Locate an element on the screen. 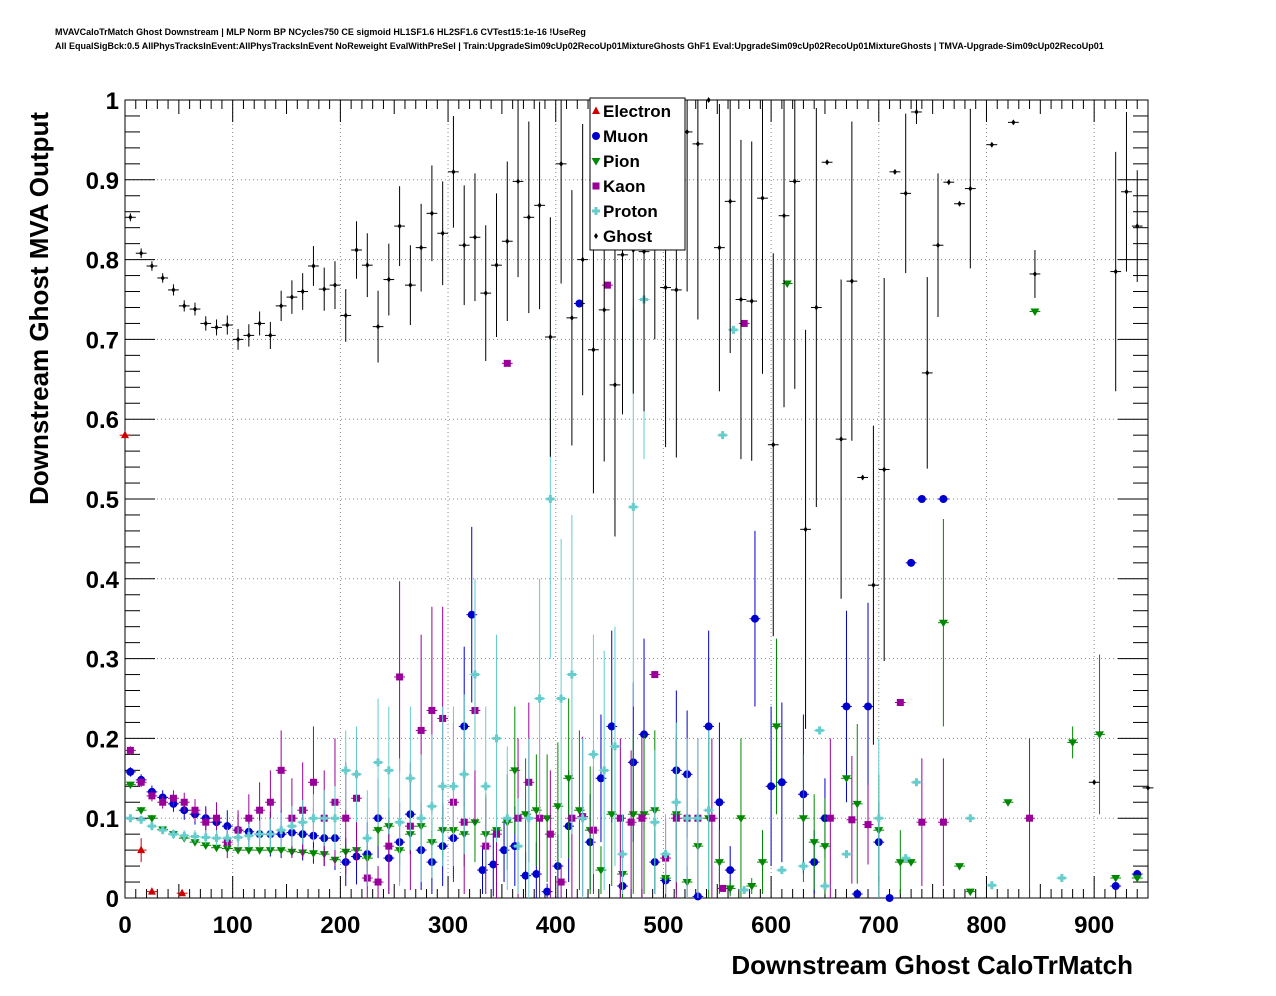 The height and width of the screenshot is (996, 1276). y-tick-labels: 0 0.1 0.2 0.3 0.4 0.5 0.6 0.7 0.8 0.9 1 is located at coordinates (103, 500).